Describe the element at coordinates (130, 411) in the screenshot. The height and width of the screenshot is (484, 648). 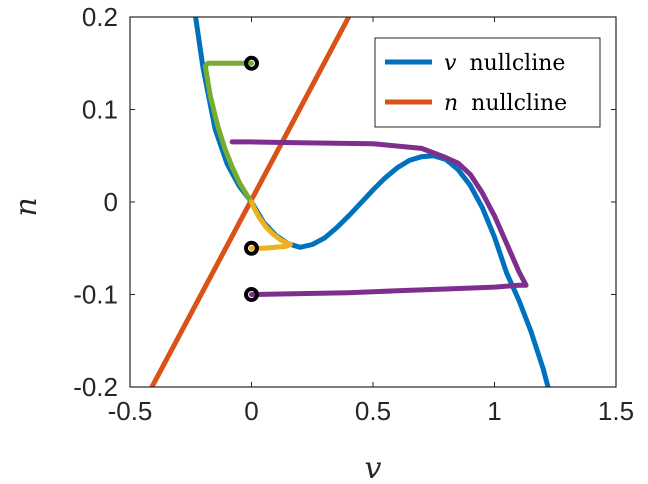
I see `x-tick-label: -0.5` at that location.